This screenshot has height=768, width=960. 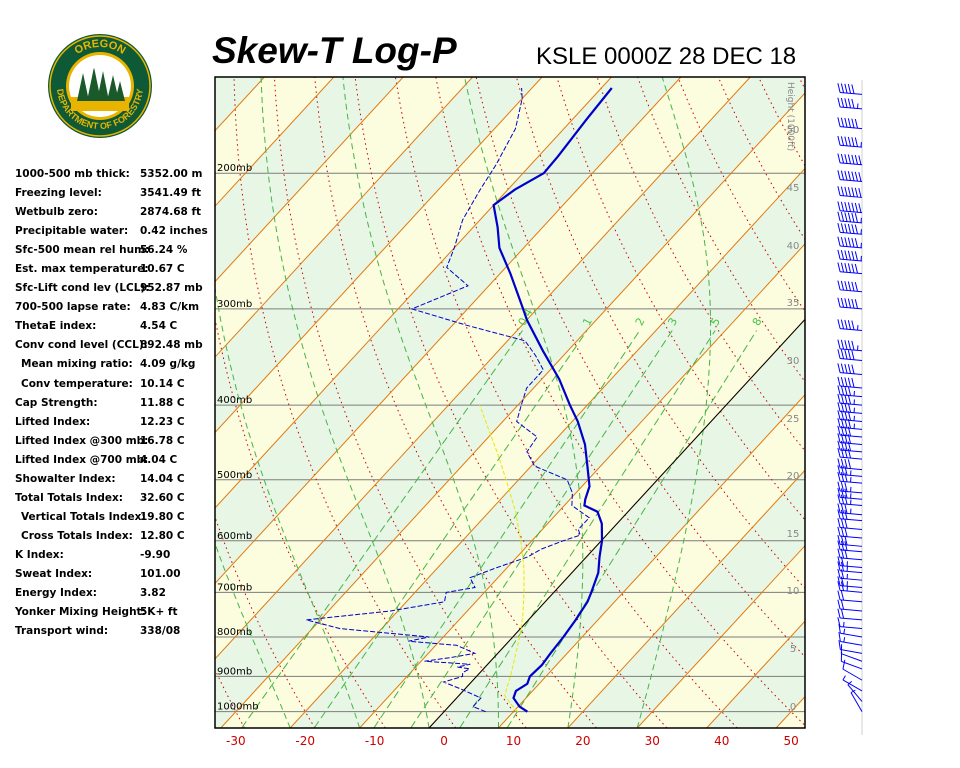 I want to click on index-value: 3541.49 ft, so click(x=171, y=193).